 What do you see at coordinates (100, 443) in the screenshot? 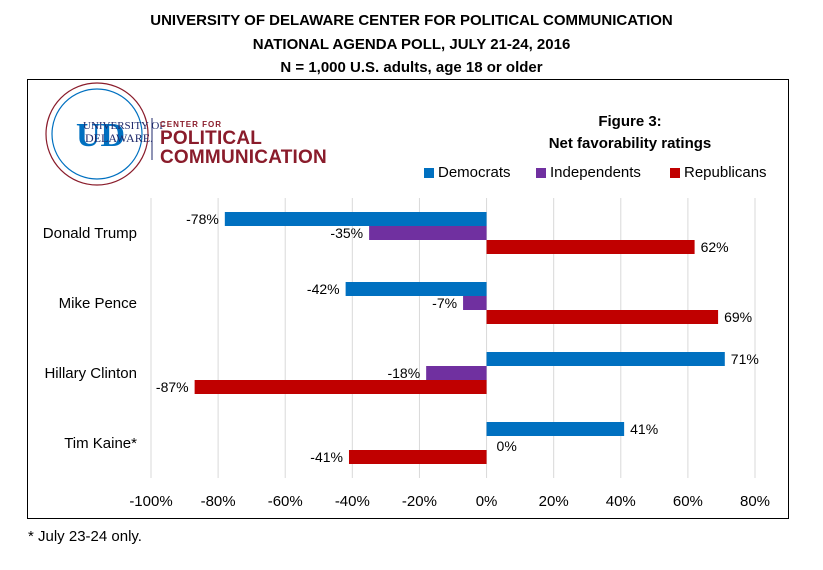
I see `category-label: Tim Kaine*` at bounding box center [100, 443].